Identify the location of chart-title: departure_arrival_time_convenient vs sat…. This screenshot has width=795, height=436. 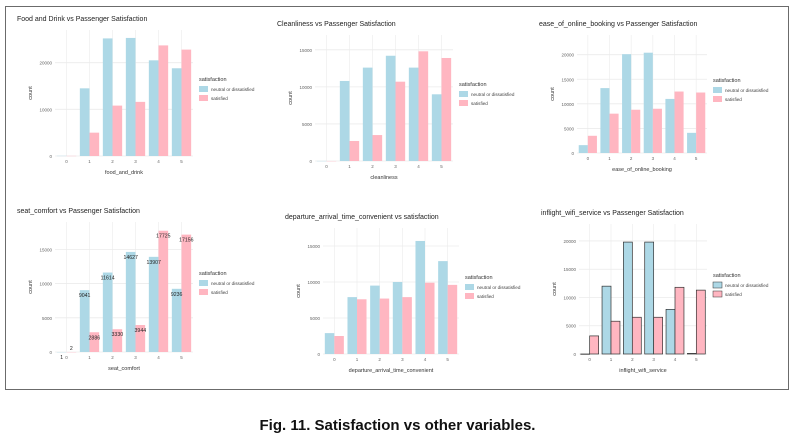
(362, 217).